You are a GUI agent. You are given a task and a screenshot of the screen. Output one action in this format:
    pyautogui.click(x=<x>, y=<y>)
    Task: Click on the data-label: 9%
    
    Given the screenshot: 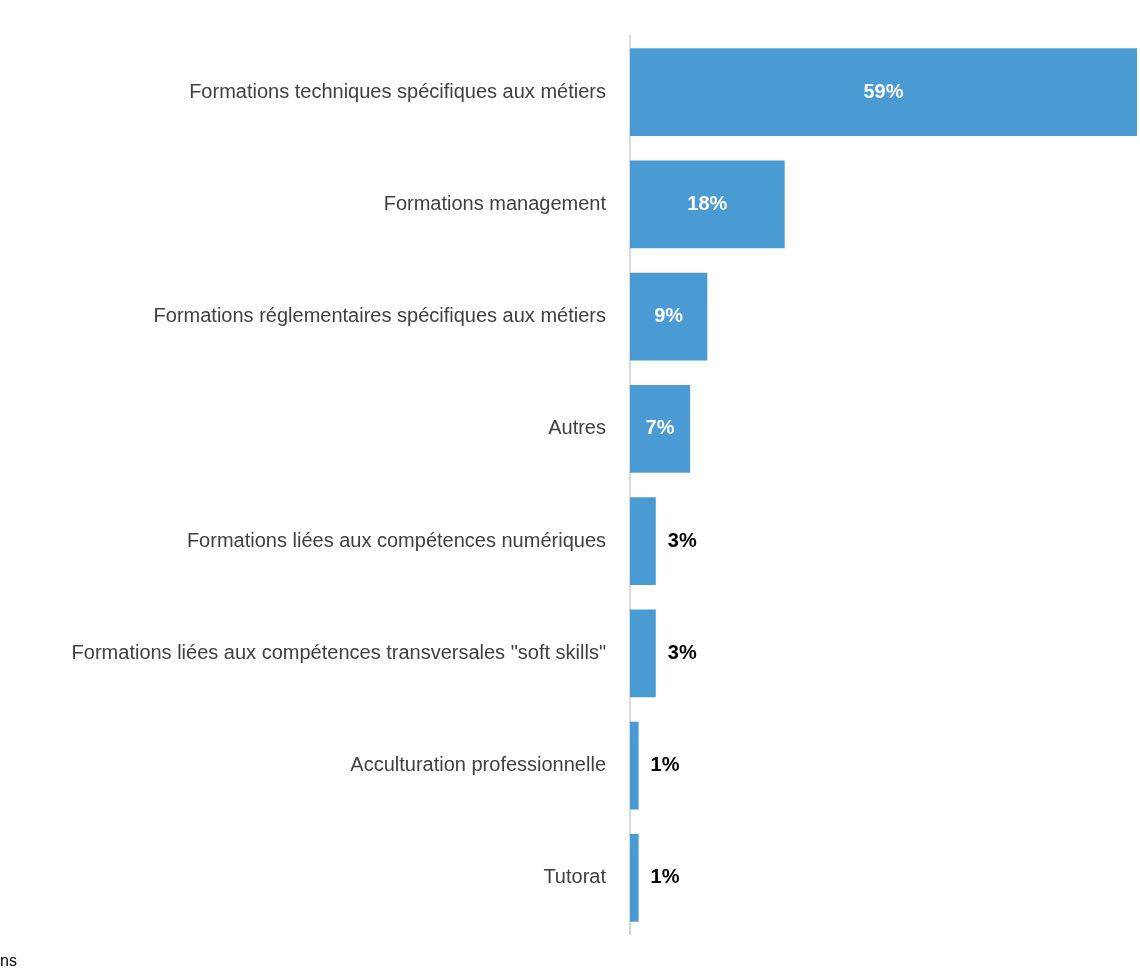 What is the action you would take?
    pyautogui.click(x=669, y=315)
    